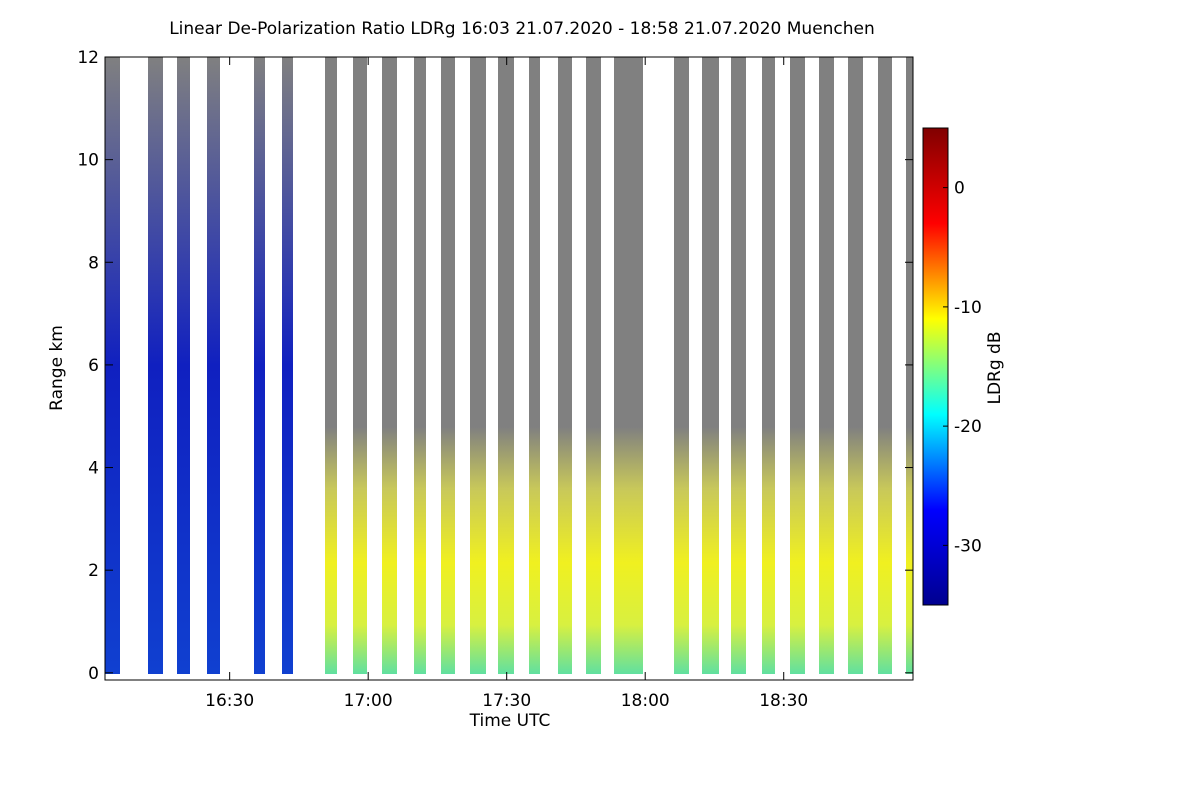 The width and height of the screenshot is (1200, 804). I want to click on y-tick-label: 12, so click(88, 58).